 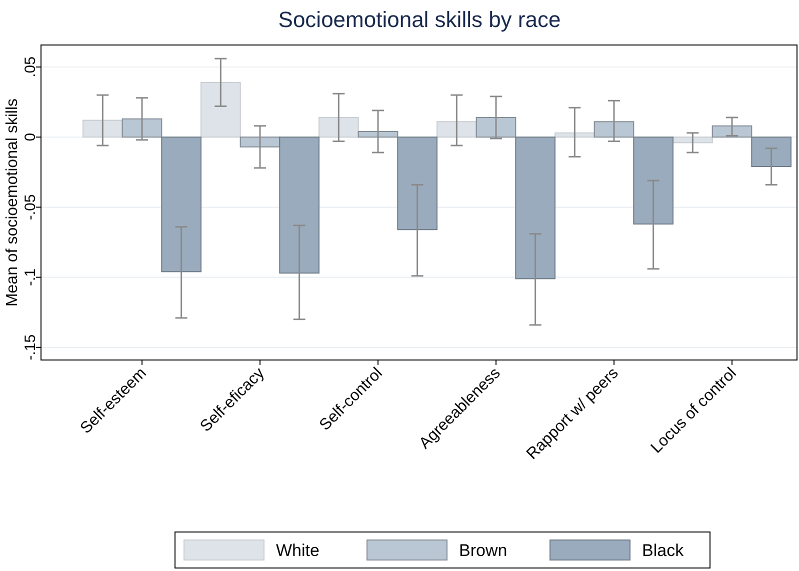 I want to click on y-tick-label: 0, so click(x=30, y=137).